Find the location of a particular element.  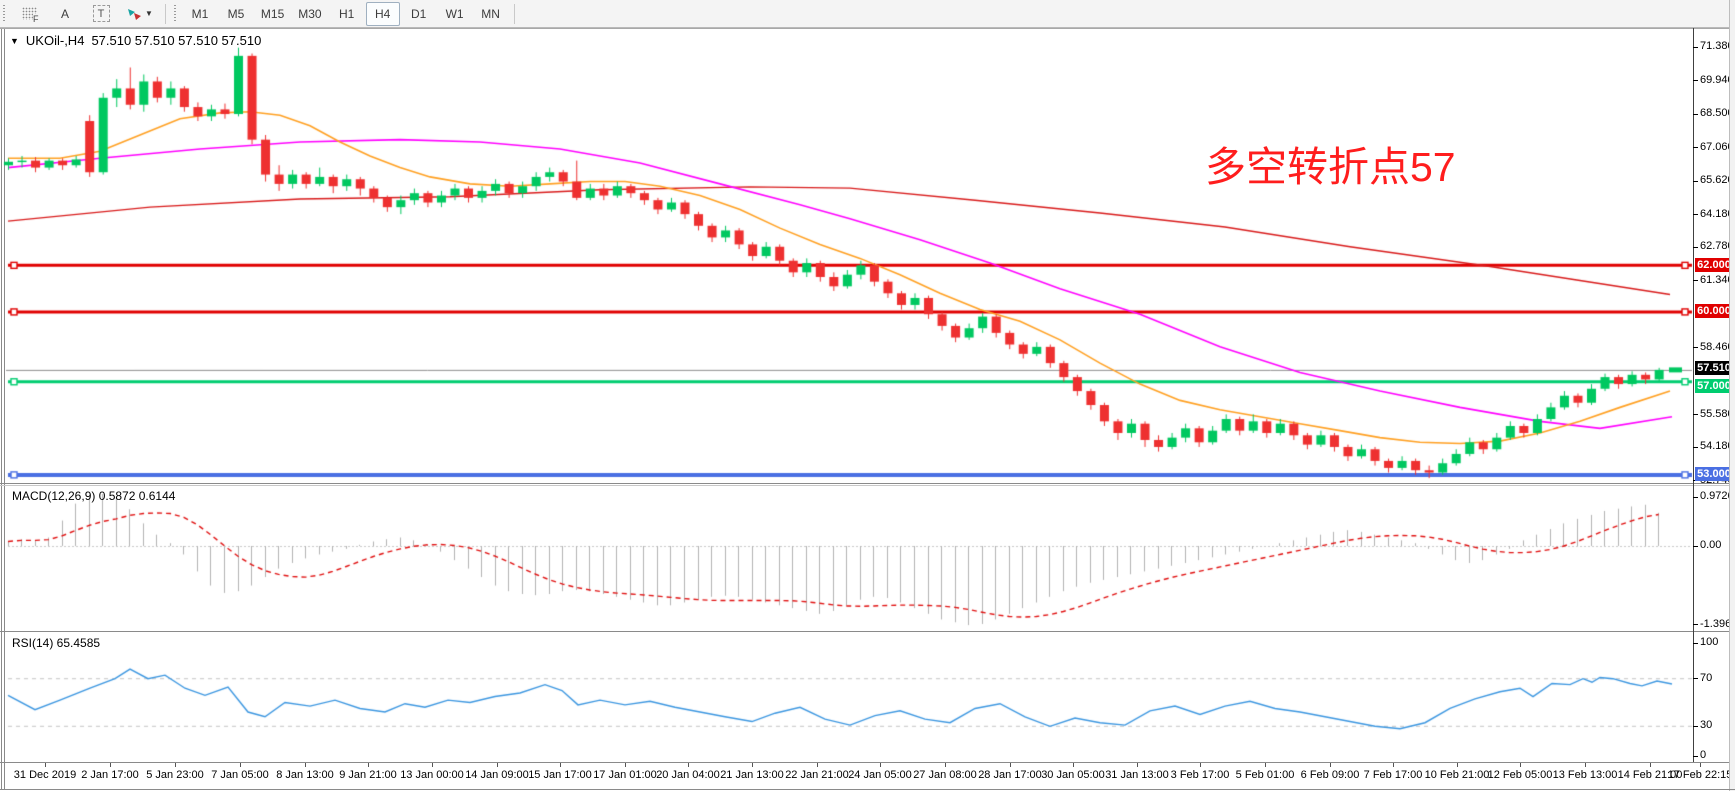

level-badge-60.000: 60.000 is located at coordinates (1714, 311).